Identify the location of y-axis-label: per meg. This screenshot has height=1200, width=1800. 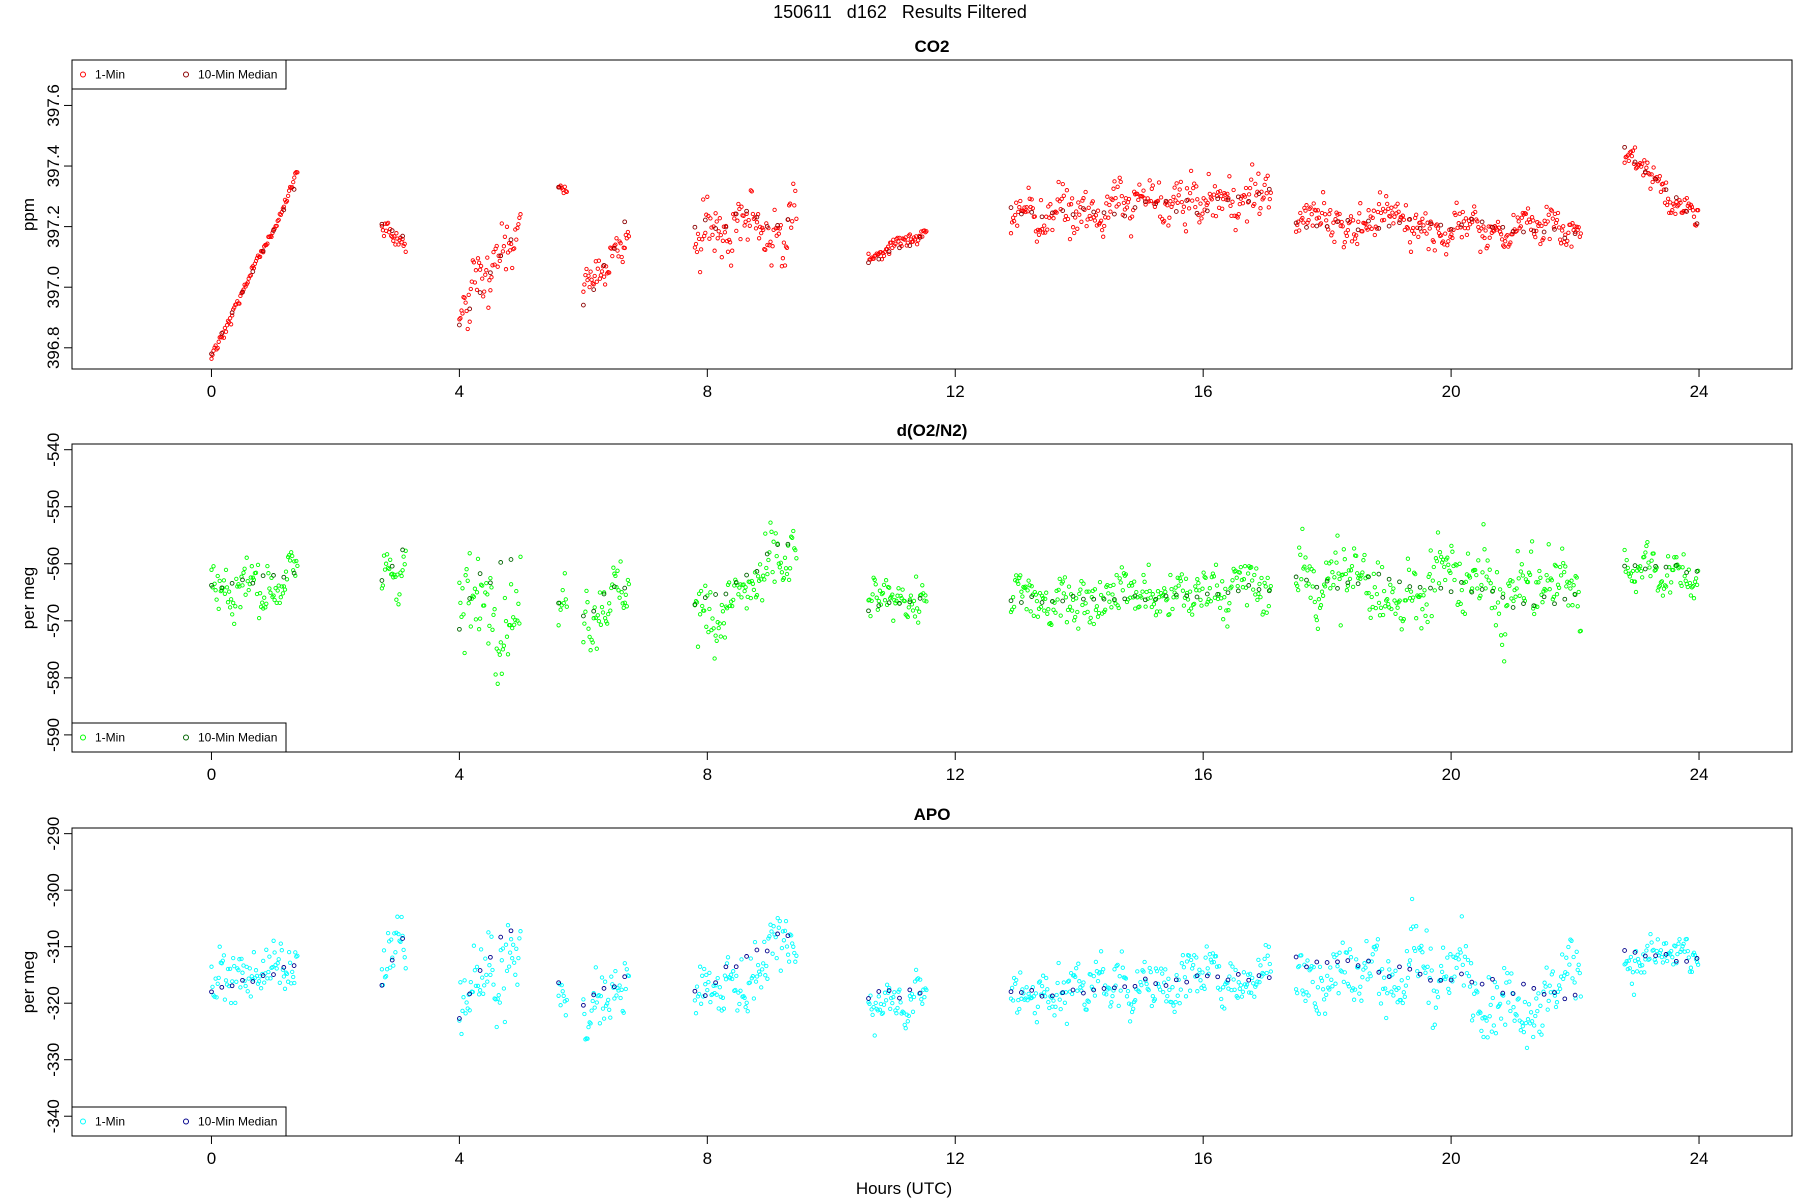
(28, 598).